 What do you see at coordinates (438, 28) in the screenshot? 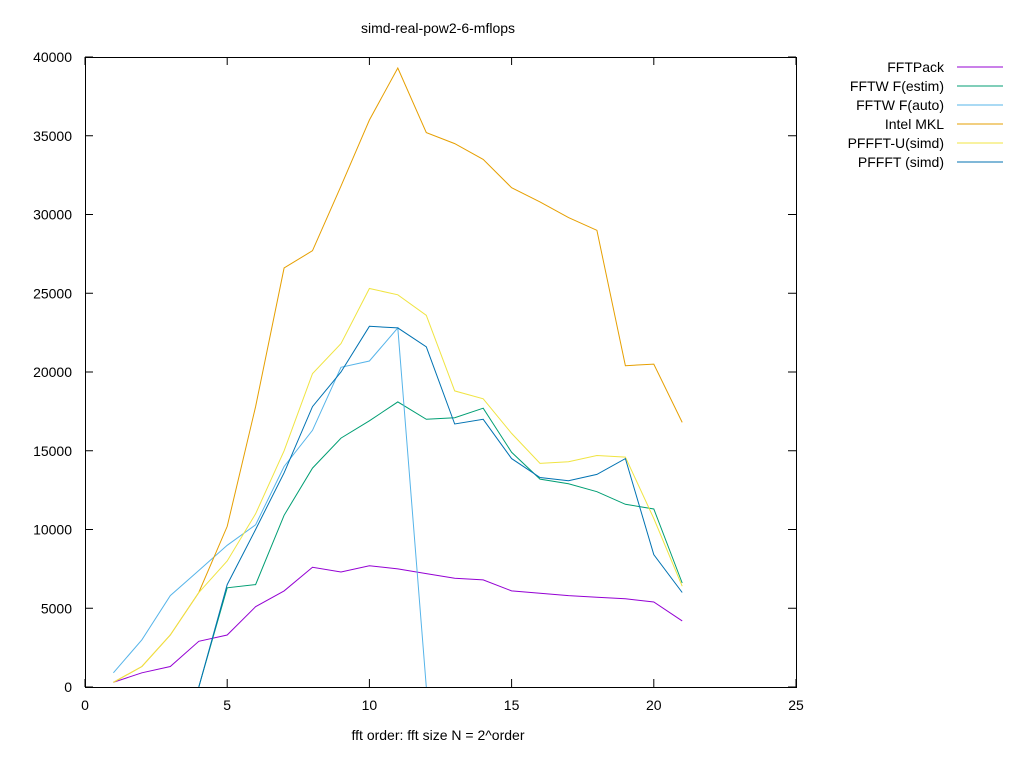
I see `chart-title: simd-real-pow2-6-mflops` at bounding box center [438, 28].